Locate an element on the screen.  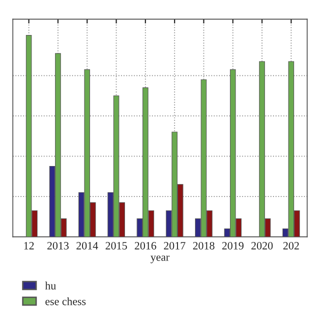
legend-label: hu is located at coordinates (50, 286).